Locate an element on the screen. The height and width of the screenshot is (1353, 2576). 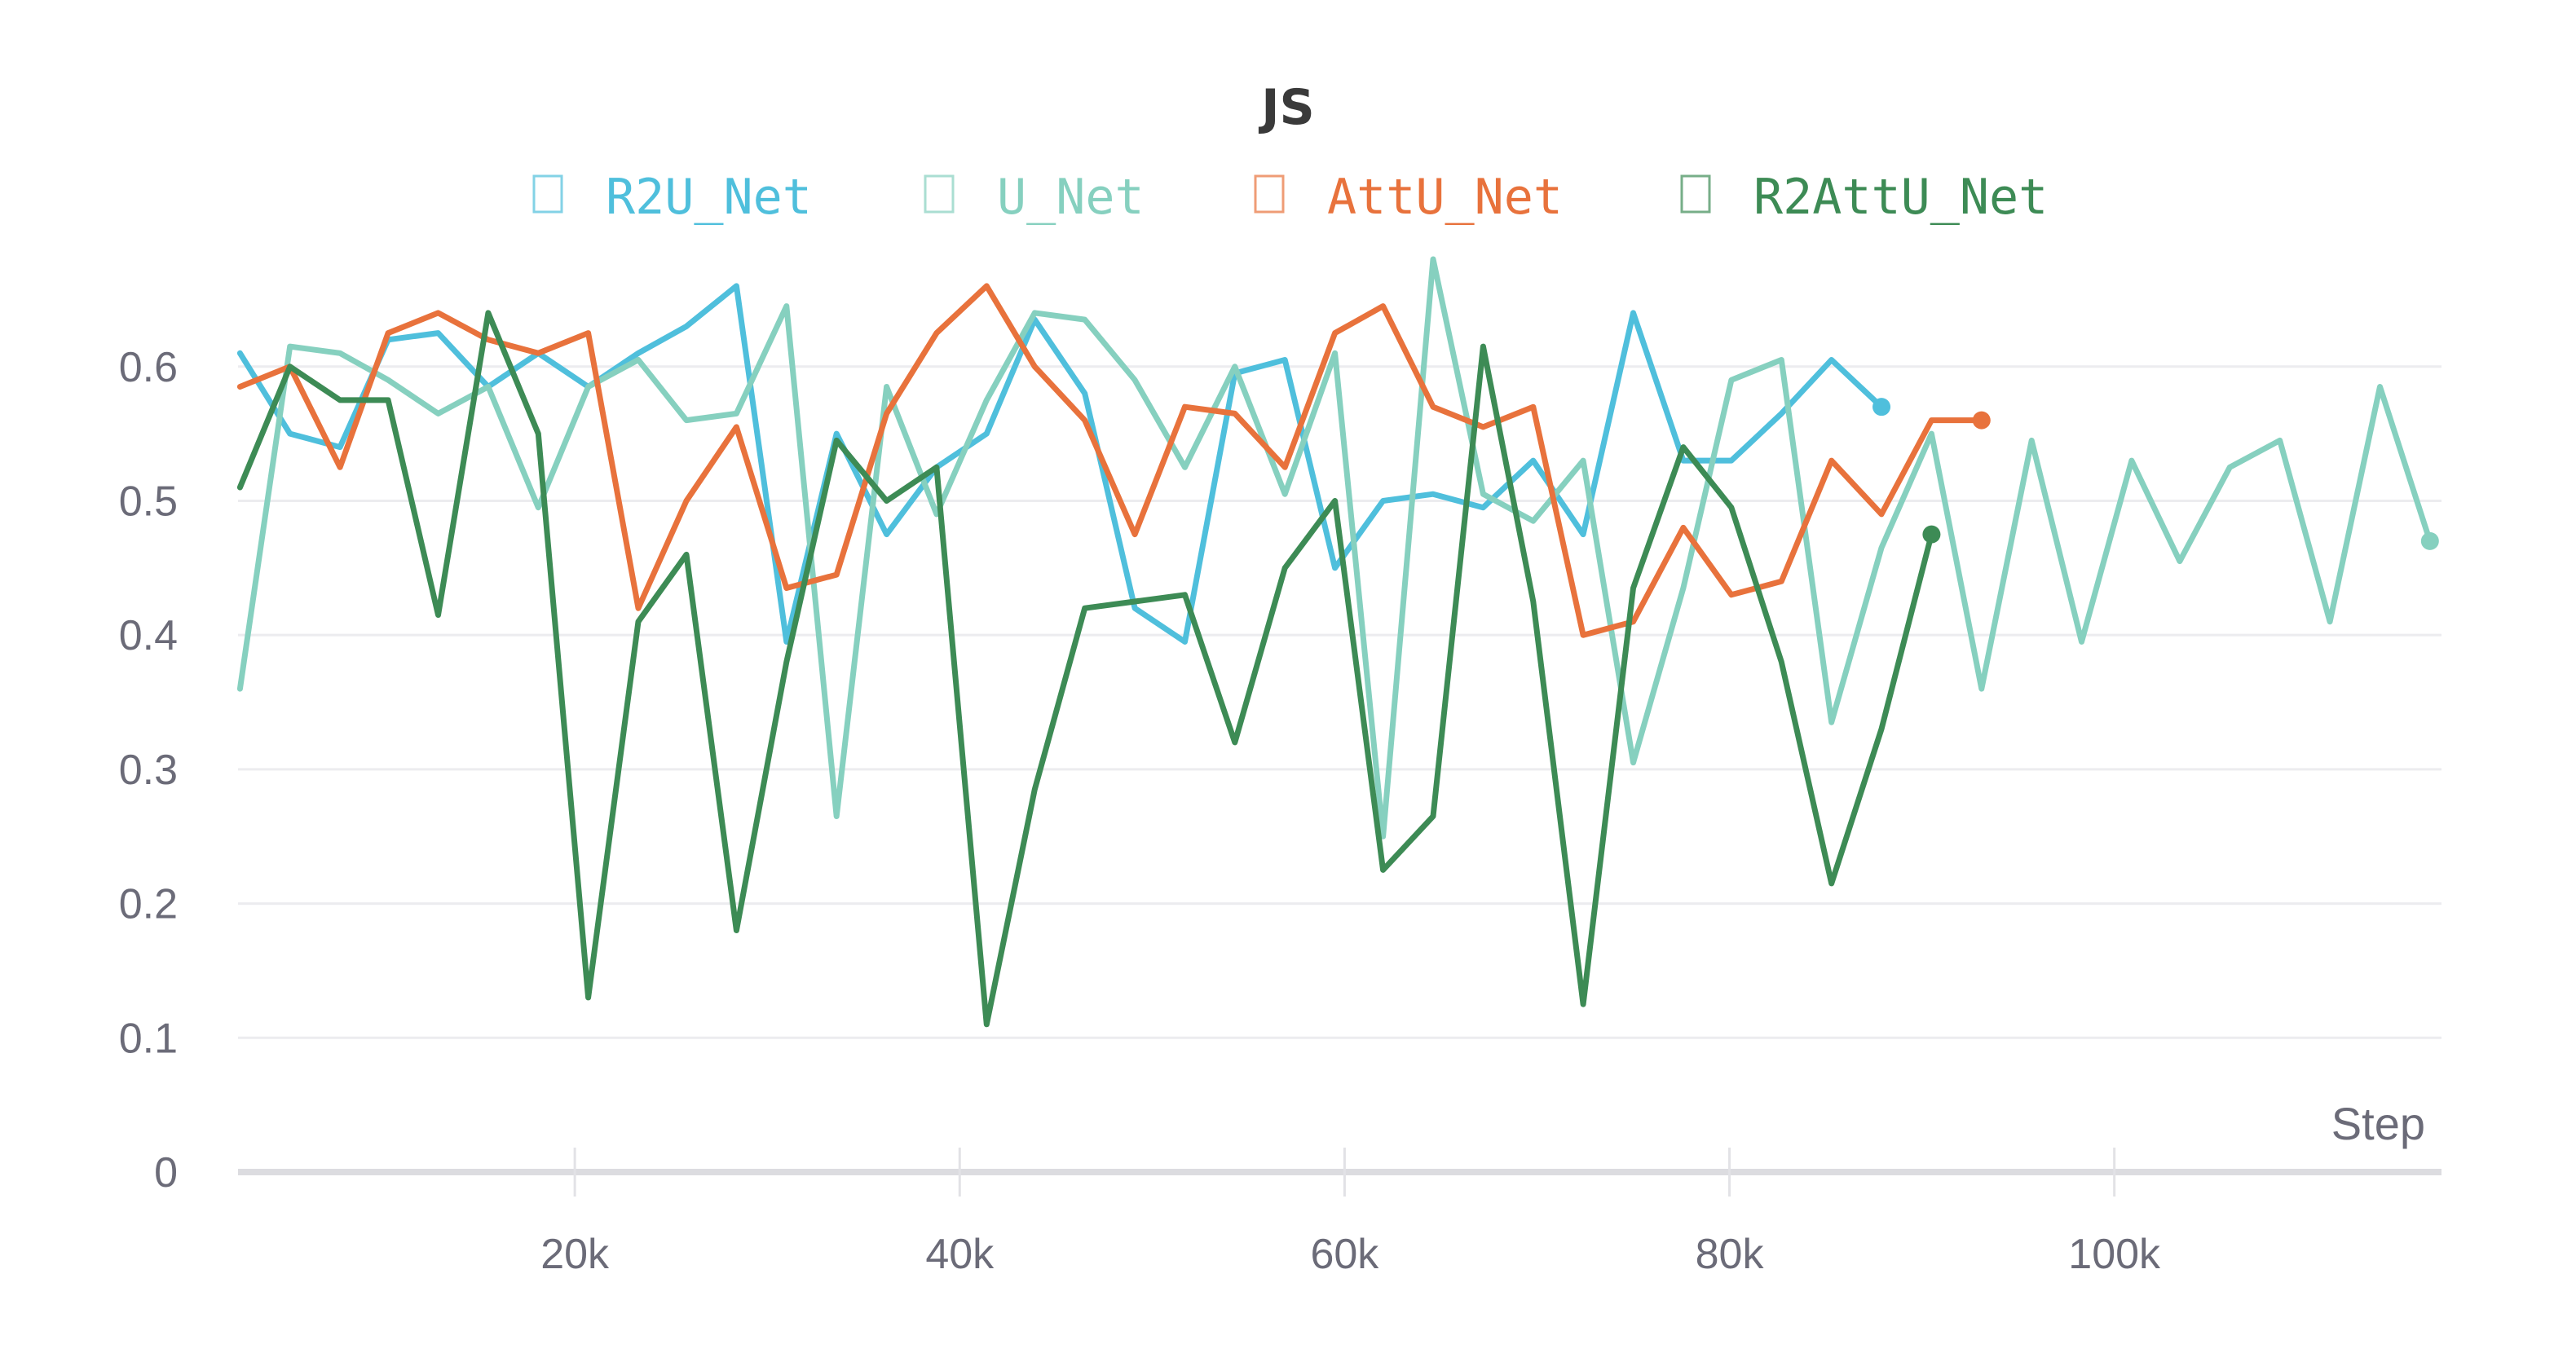
y-axis: 0 0.1 0.2 0.3 0.4 0.5 0.6 is located at coordinates (148, 770).